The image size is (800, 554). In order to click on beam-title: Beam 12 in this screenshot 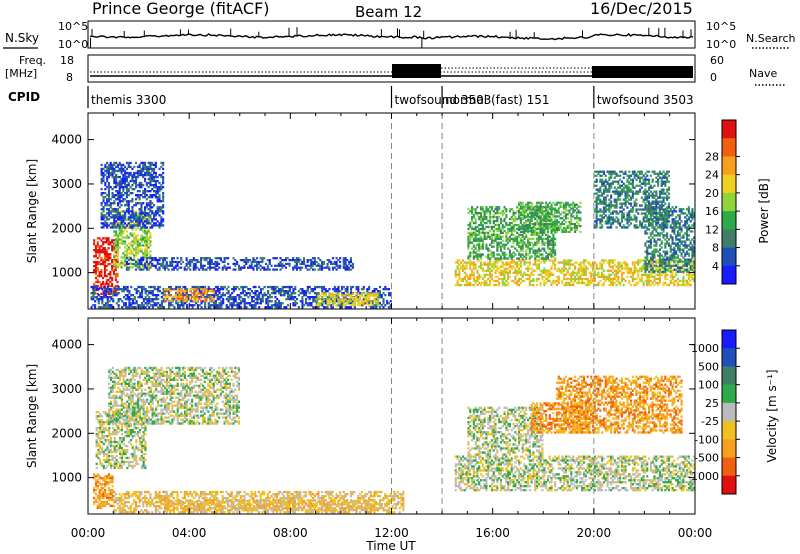, I will do `click(388, 12)`.